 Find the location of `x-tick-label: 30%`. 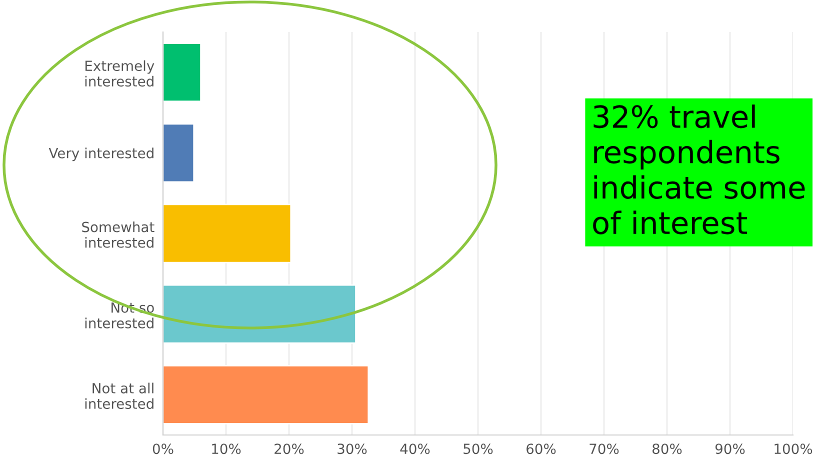

x-tick-label: 30% is located at coordinates (352, 449).